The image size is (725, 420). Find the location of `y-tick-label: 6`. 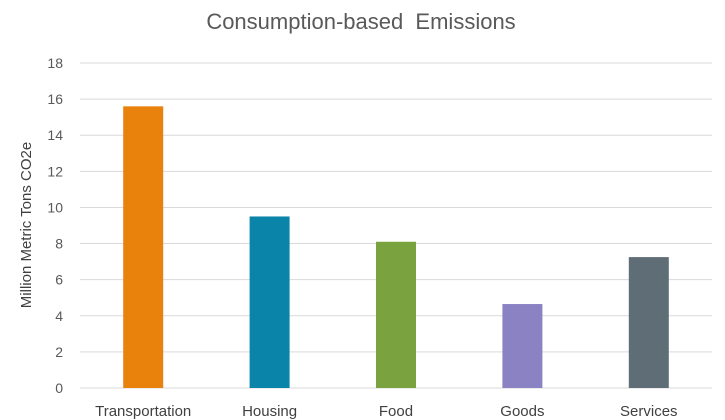

y-tick-label: 6 is located at coordinates (59, 280).